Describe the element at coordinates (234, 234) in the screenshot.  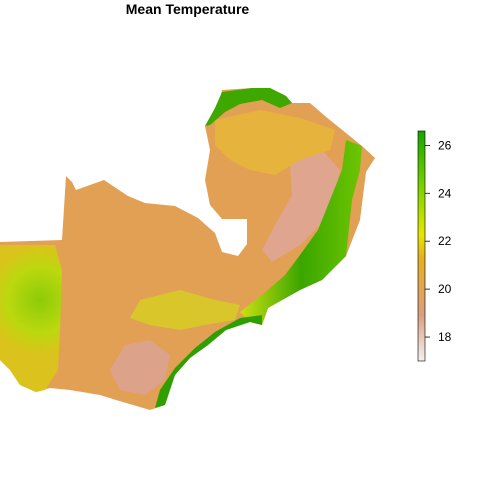
I see `pedicle-gap` at that location.